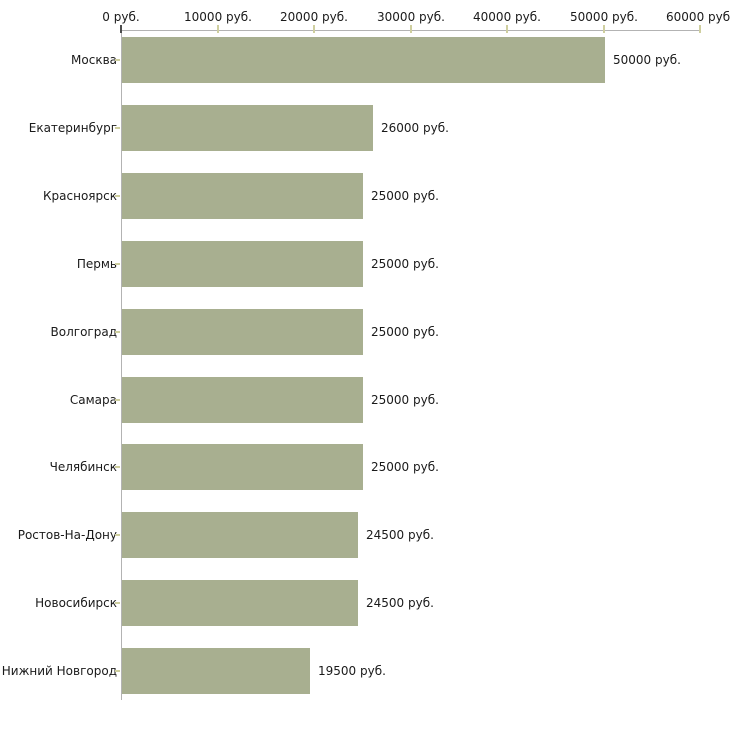 The height and width of the screenshot is (730, 730). What do you see at coordinates (314, 17) in the screenshot?
I see `x-tick-label: 20000 руб.` at bounding box center [314, 17].